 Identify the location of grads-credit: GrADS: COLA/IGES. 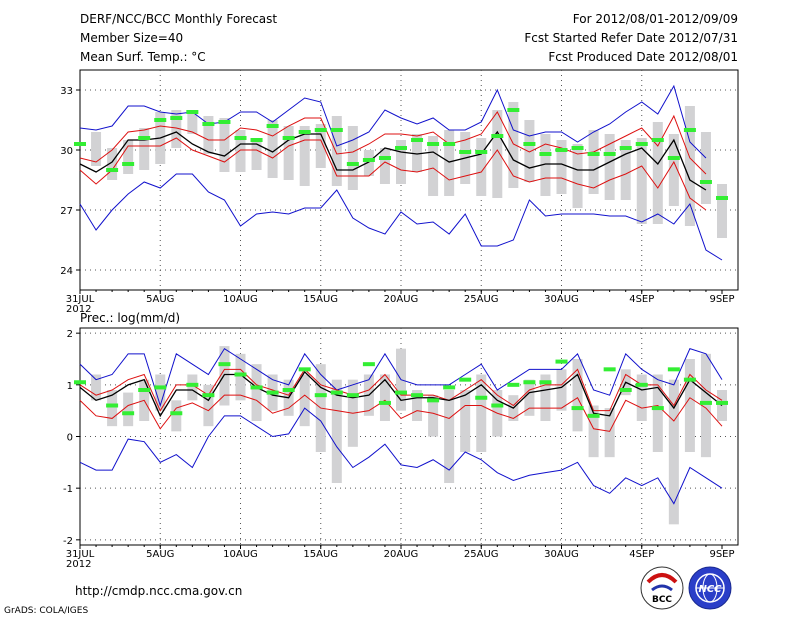
(46, 611).